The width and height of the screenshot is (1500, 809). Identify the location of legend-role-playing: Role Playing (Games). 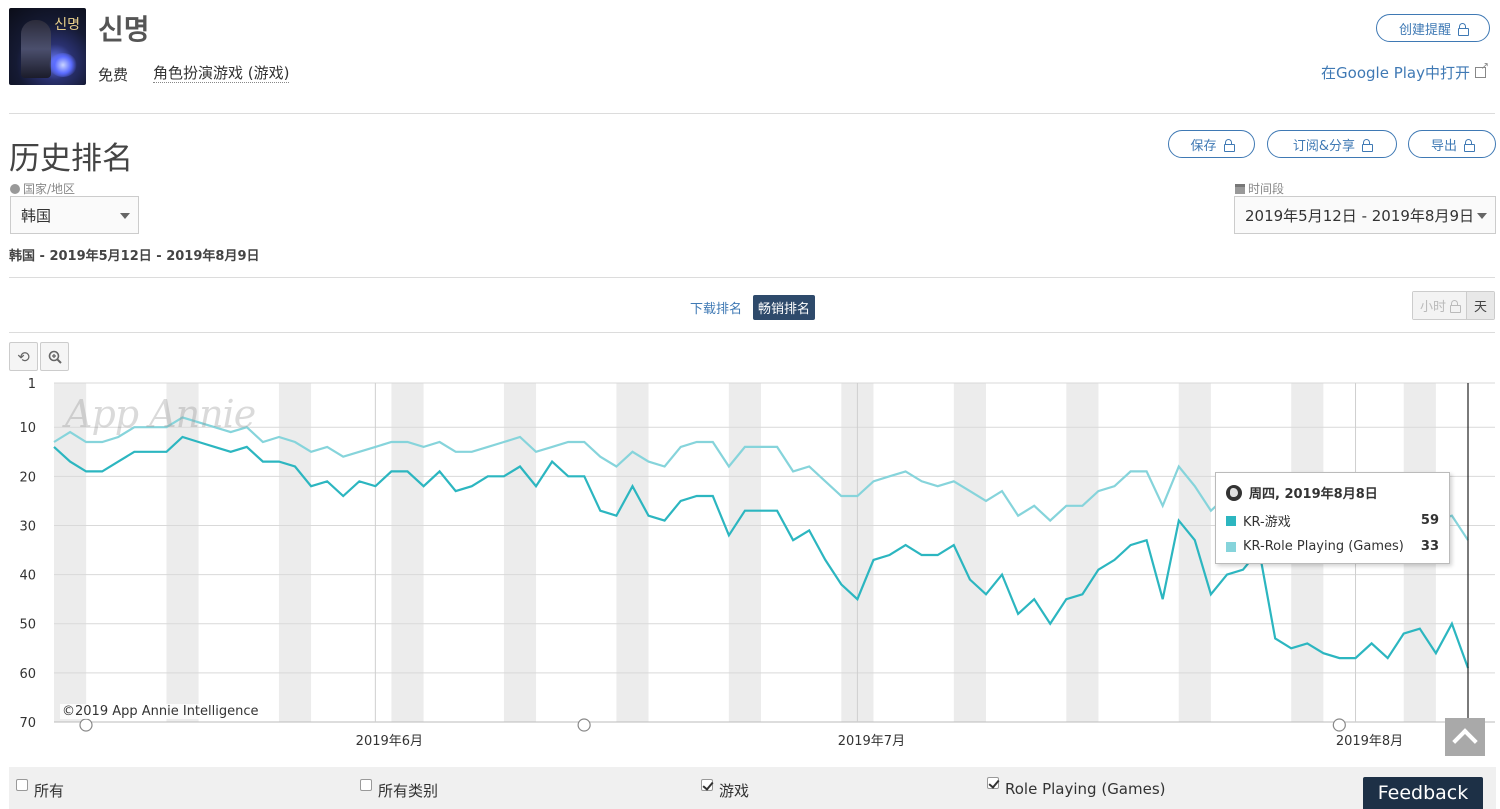
(1076, 787).